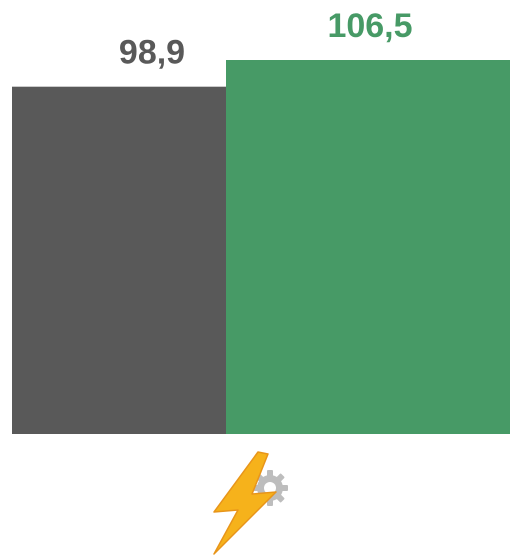  Describe the element at coordinates (245, 503) in the screenshot. I see `lightning-bolt` at that location.